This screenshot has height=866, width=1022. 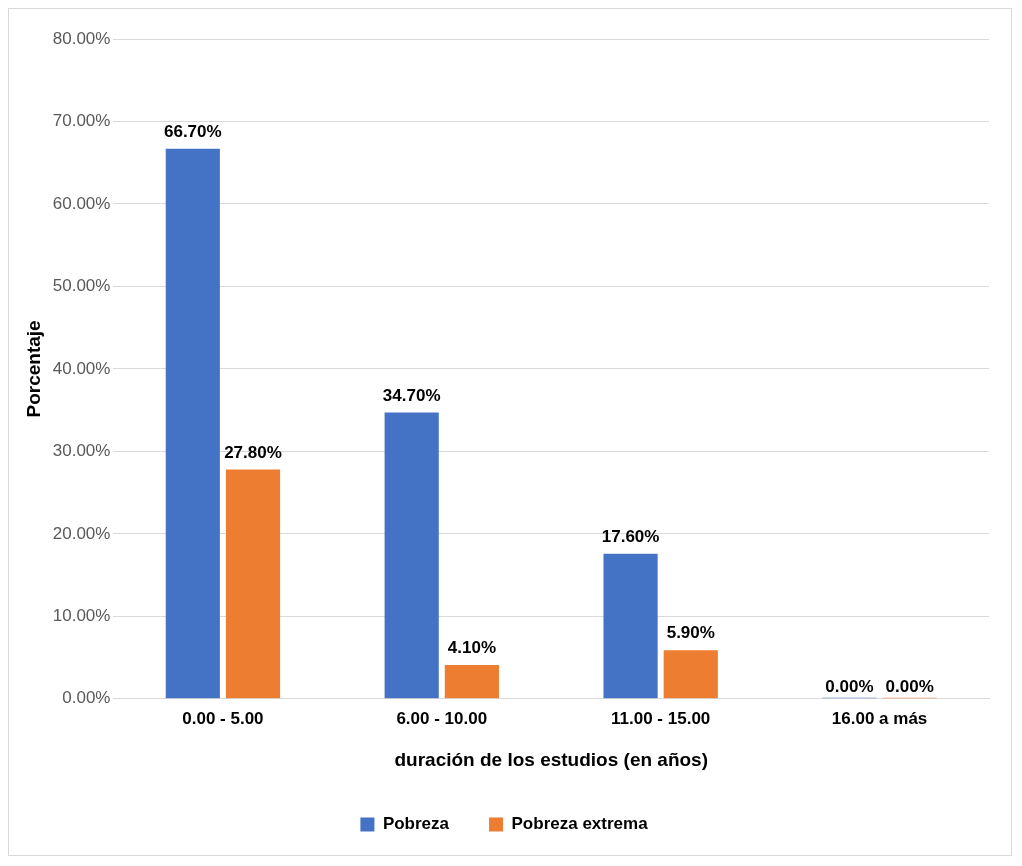 What do you see at coordinates (690, 633) in the screenshot?
I see `data-label: 5.90%` at bounding box center [690, 633].